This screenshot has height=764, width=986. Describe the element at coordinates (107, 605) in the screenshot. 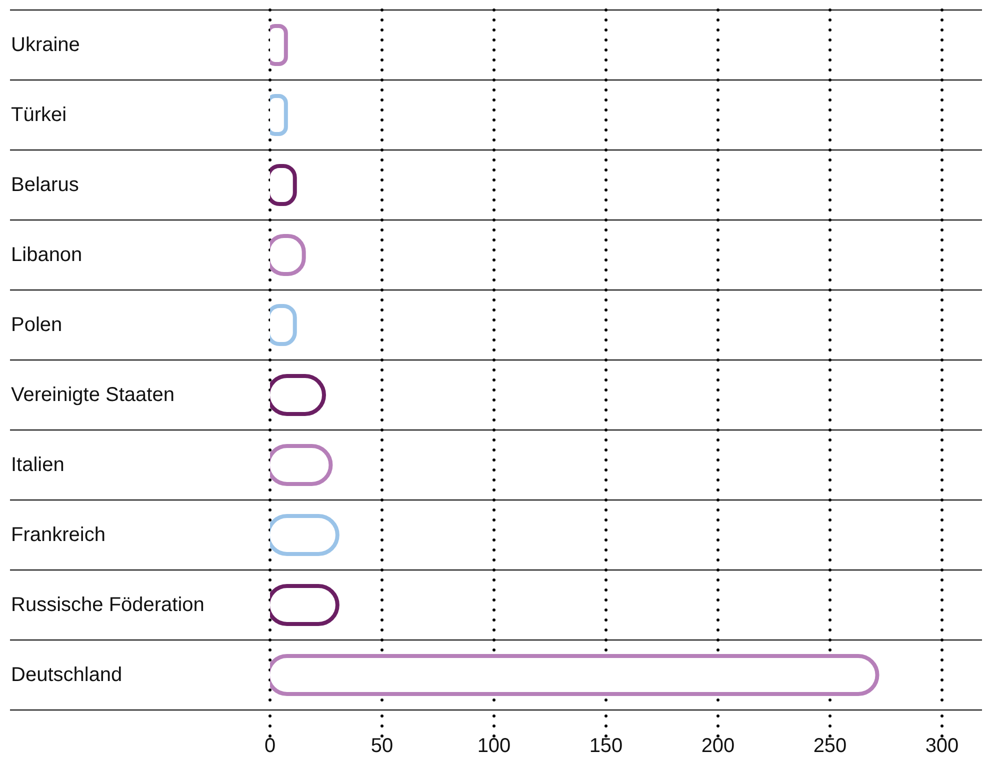

I see `y-tick-label: Russische Föderation` at that location.